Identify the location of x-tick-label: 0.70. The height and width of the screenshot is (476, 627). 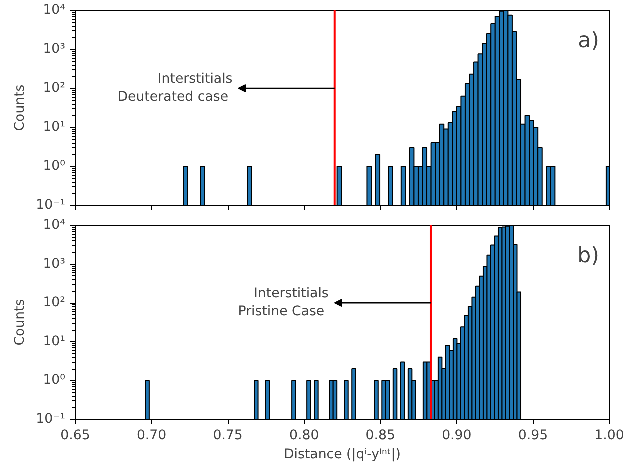
(151, 436).